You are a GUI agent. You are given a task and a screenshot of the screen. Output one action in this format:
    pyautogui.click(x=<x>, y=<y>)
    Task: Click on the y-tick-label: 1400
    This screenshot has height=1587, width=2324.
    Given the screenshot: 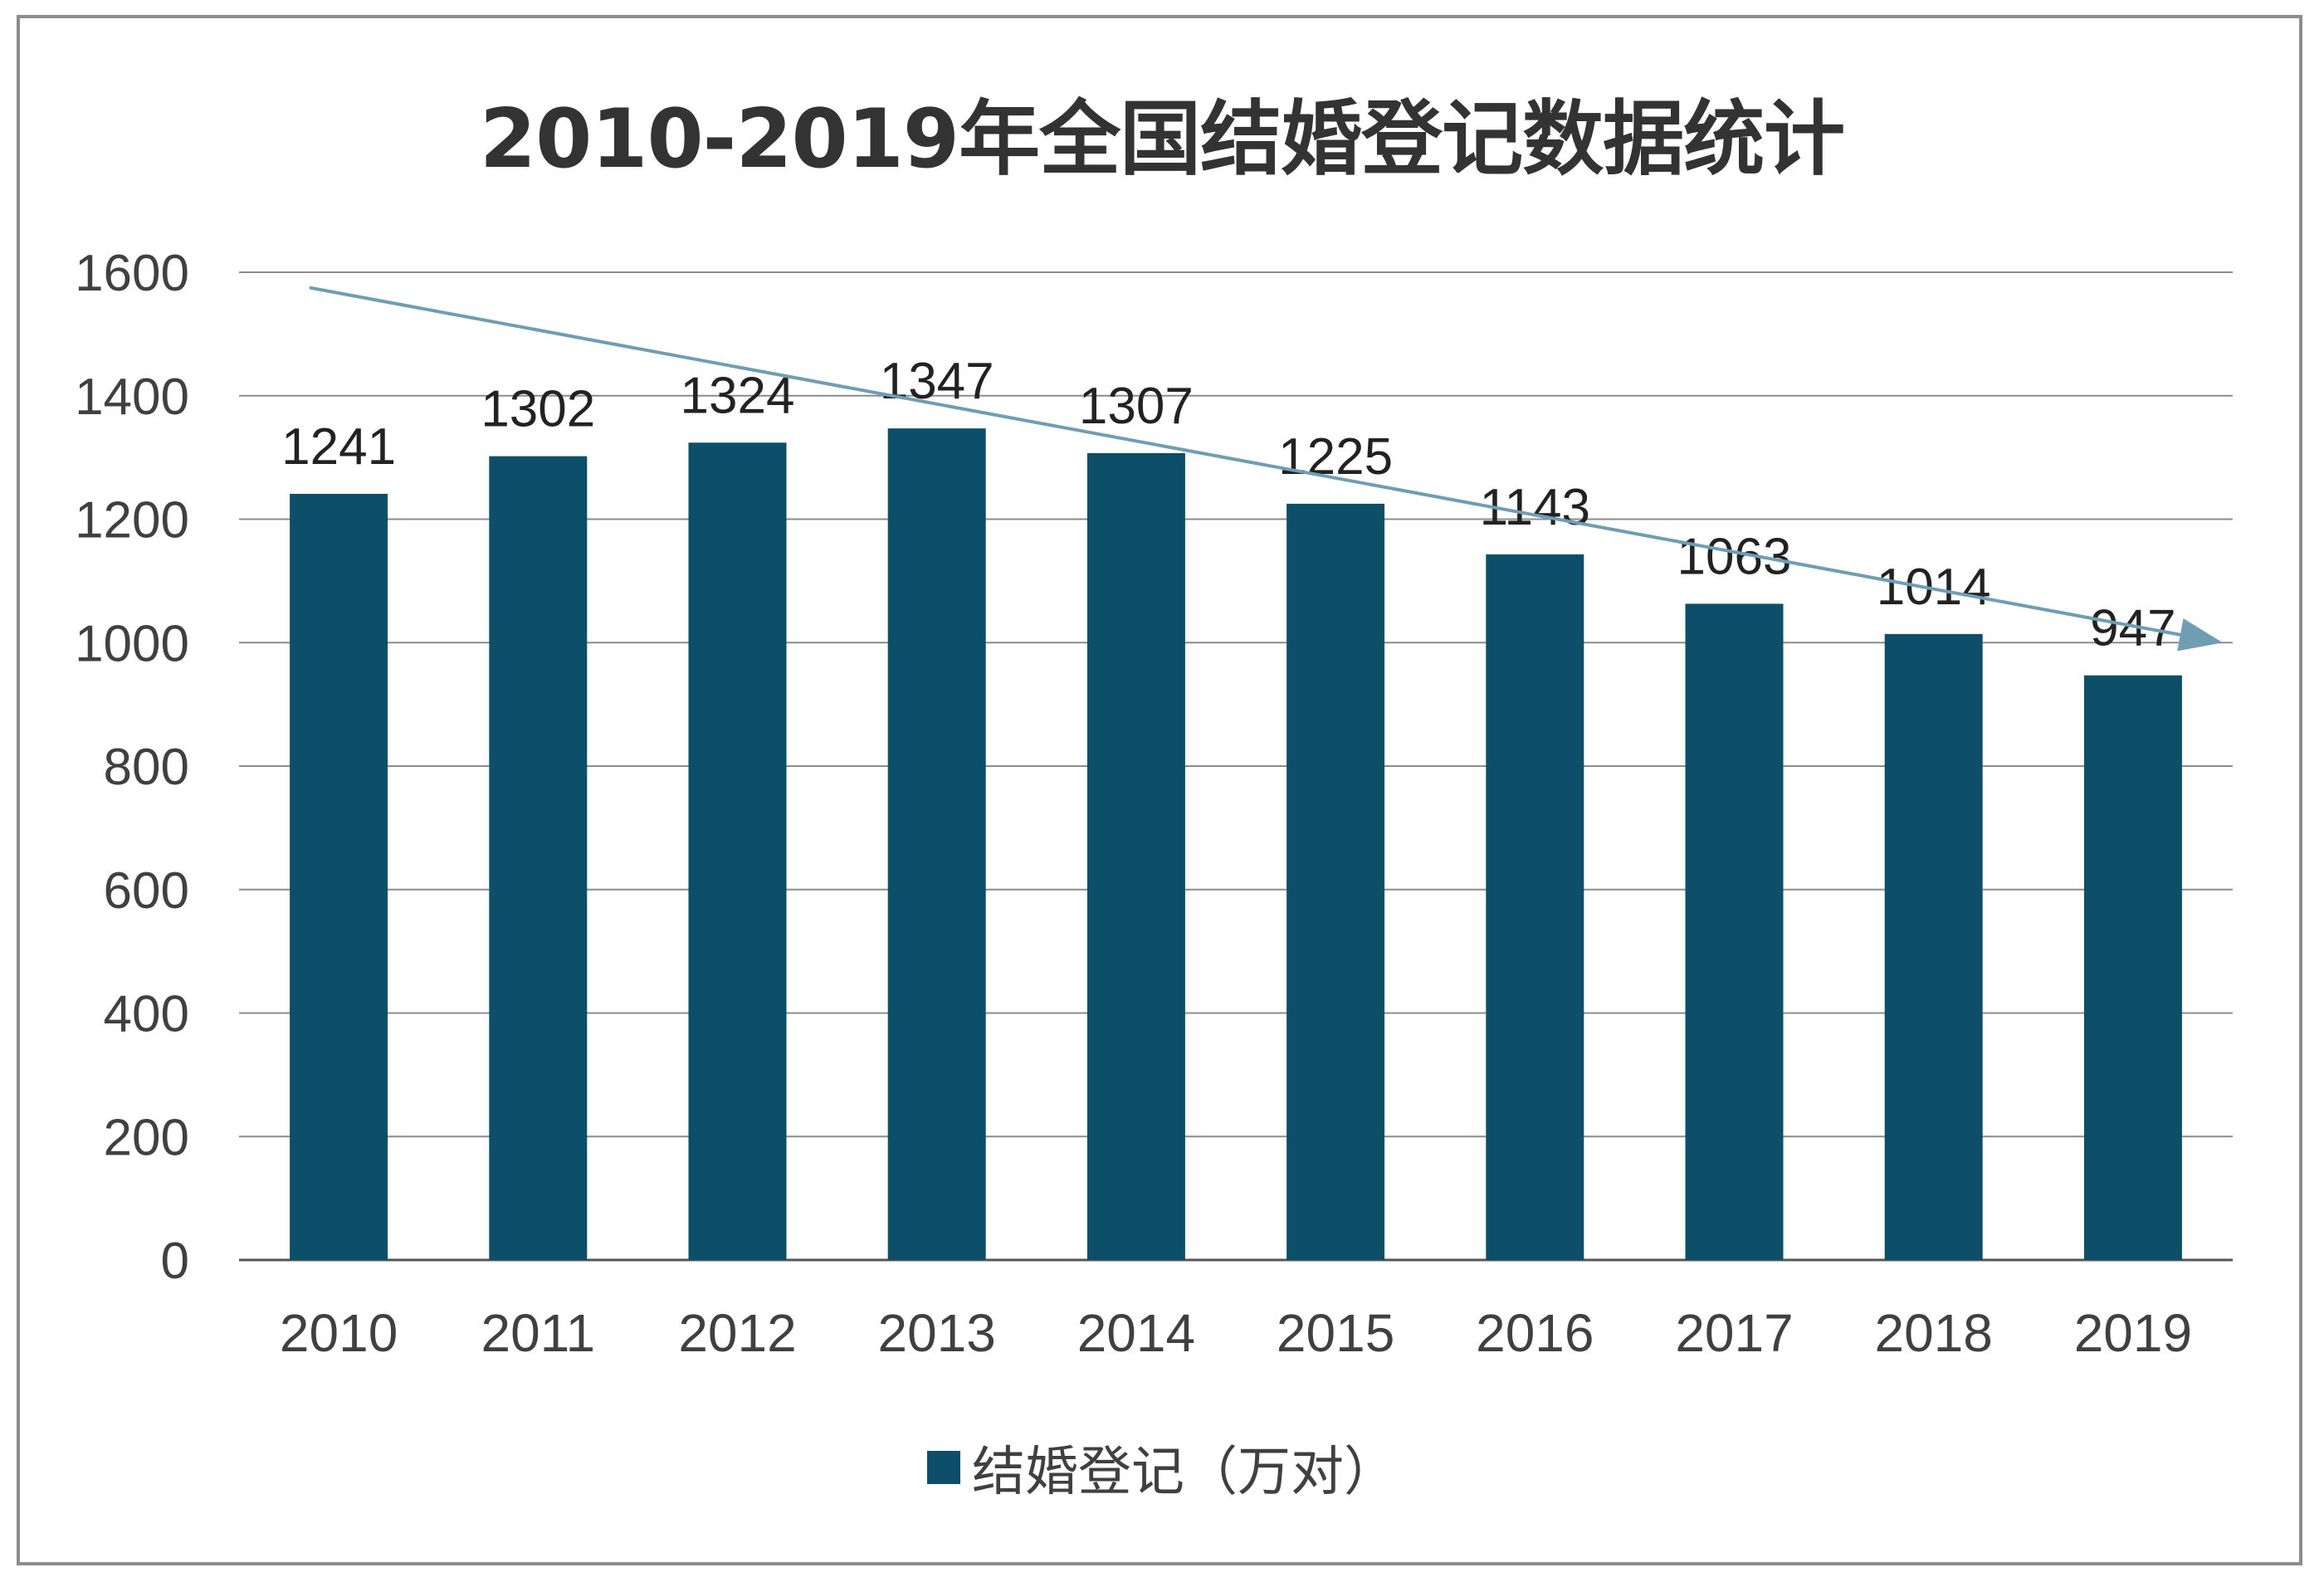 What is the action you would take?
    pyautogui.click(x=132, y=398)
    